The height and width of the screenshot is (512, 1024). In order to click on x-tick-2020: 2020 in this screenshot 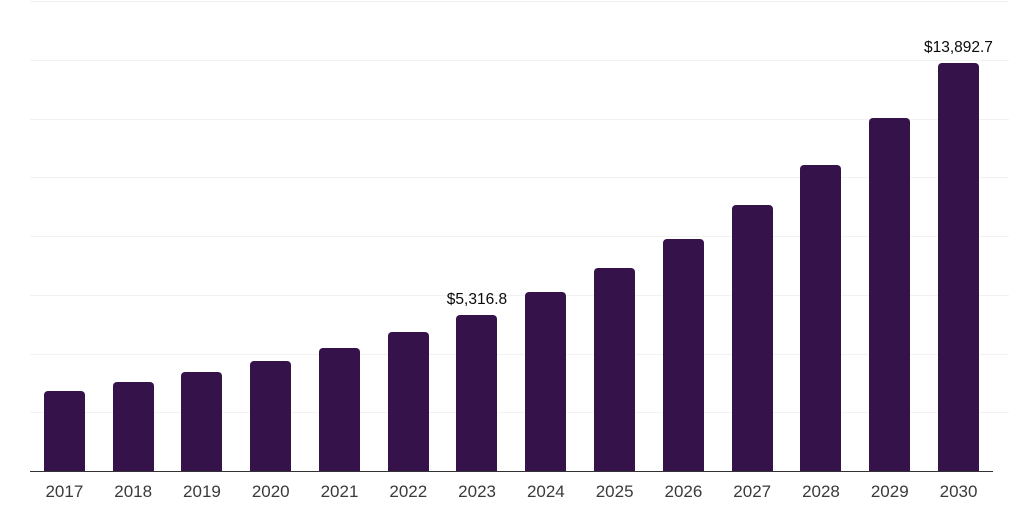, I will do `click(270, 491)`.